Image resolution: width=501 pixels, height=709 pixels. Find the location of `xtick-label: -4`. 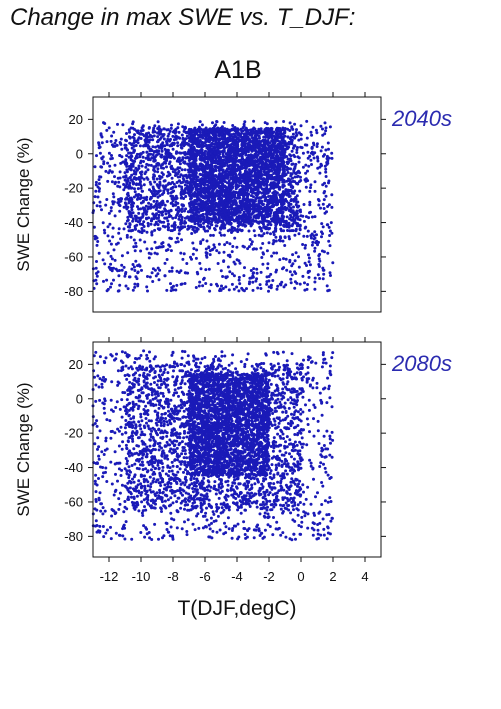

xtick-label: -4 is located at coordinates (237, 576).